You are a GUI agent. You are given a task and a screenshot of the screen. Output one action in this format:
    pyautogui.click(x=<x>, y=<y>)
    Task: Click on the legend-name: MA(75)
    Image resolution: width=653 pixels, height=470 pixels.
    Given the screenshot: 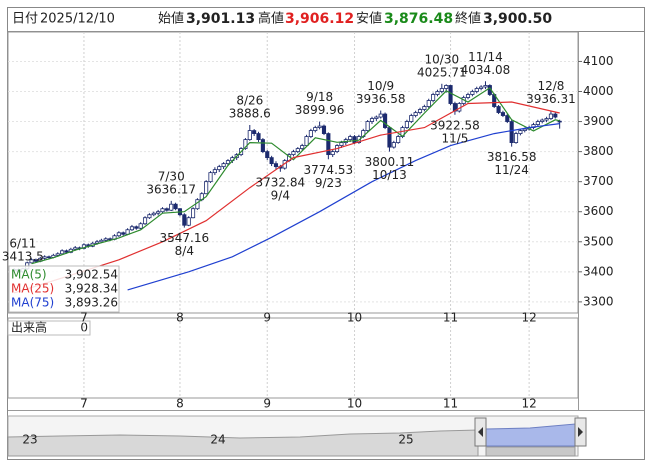 What is the action you would take?
    pyautogui.click(x=32, y=303)
    